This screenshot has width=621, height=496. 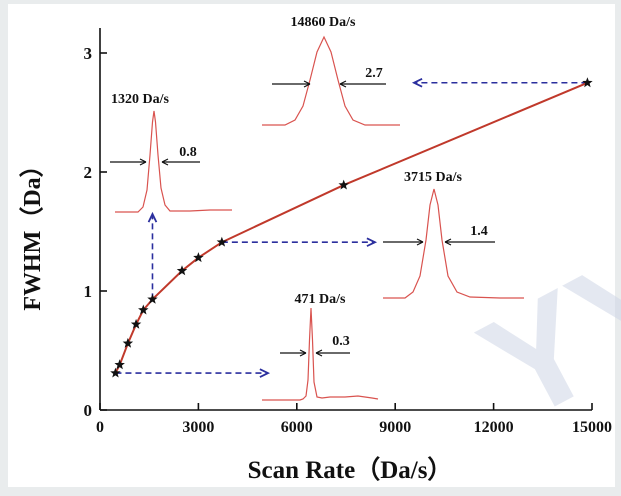 I want to click on x-tick-label: 12000, so click(x=494, y=427).